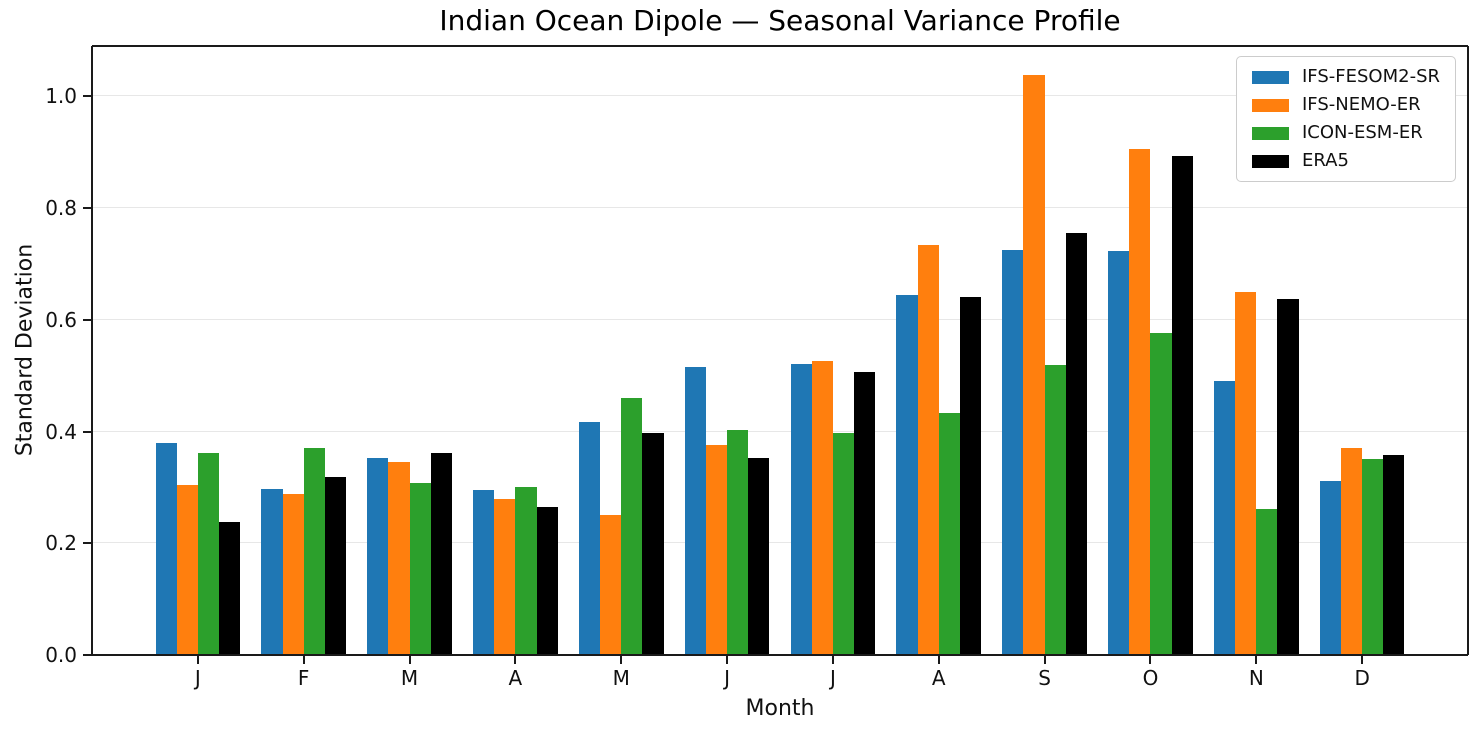 The width and height of the screenshot is (1483, 734). Describe the element at coordinates (314, 551) in the screenshot. I see `bar-ICON-ESM-ER-F` at that location.